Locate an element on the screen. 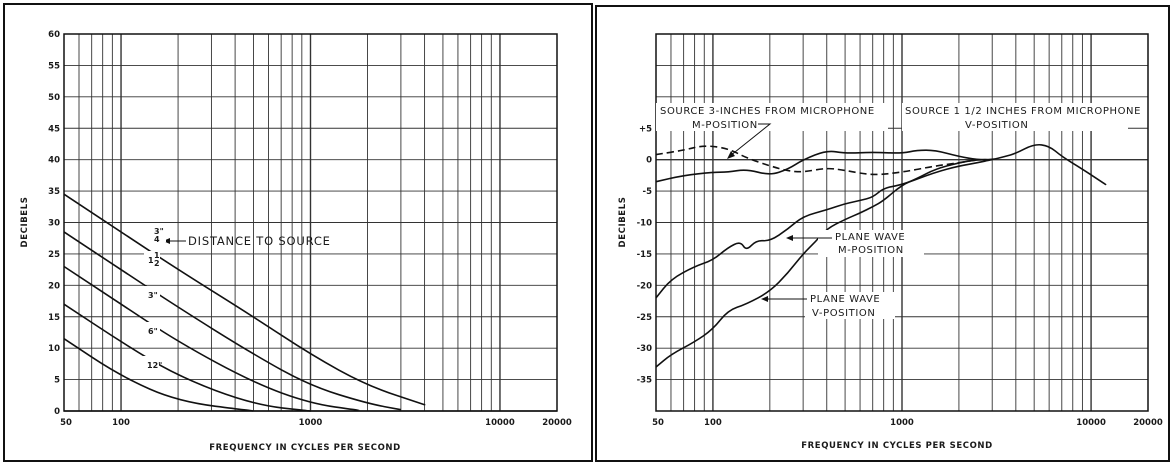 The height and width of the screenshot is (471, 1173). left-chart-ylabel: DECIBELS is located at coordinates (25, 222).